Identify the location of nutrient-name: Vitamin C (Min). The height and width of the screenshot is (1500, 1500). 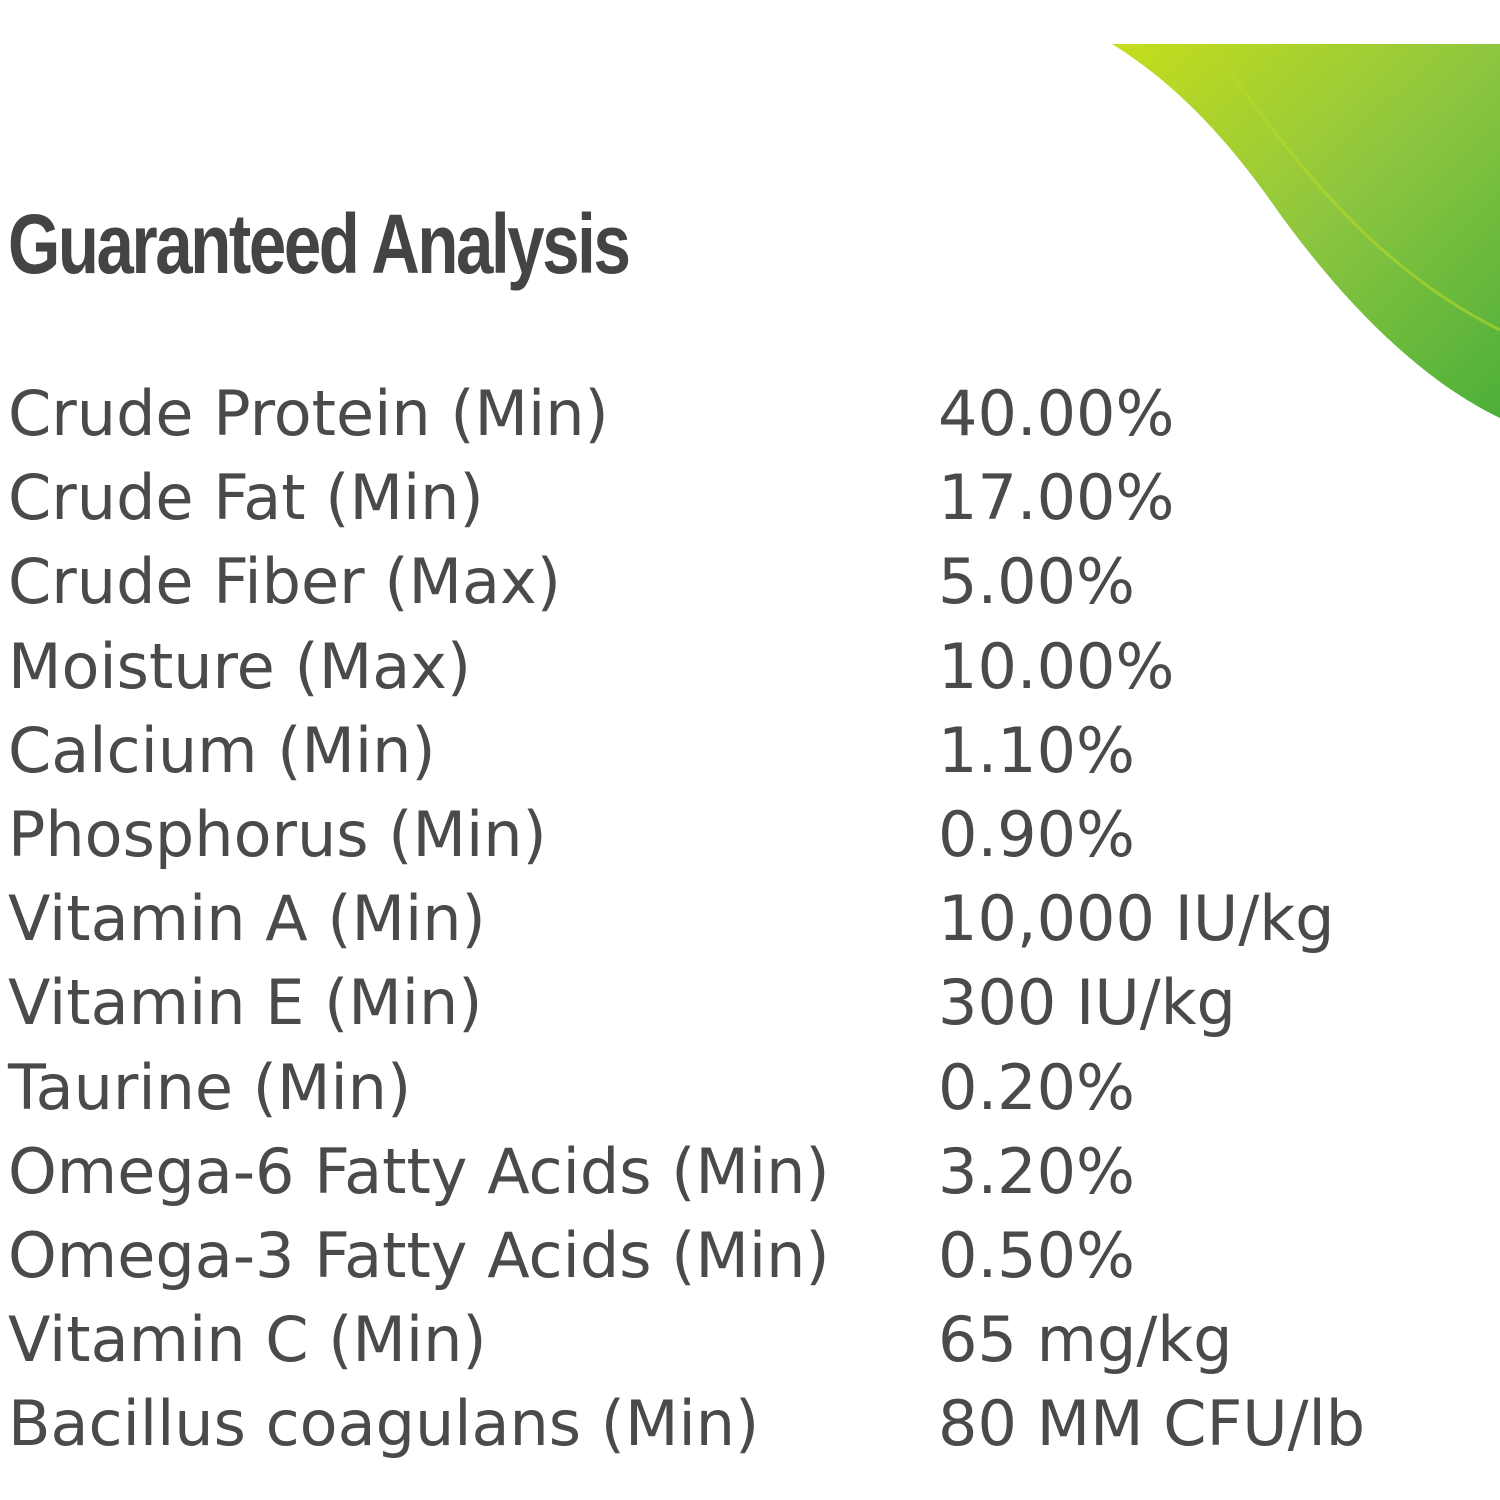
(247, 1340).